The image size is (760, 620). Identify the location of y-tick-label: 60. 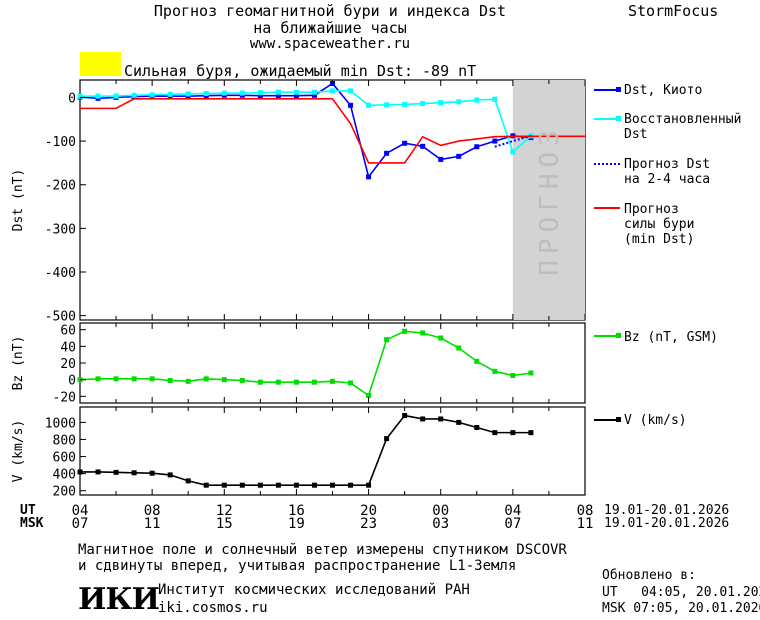
(68, 331).